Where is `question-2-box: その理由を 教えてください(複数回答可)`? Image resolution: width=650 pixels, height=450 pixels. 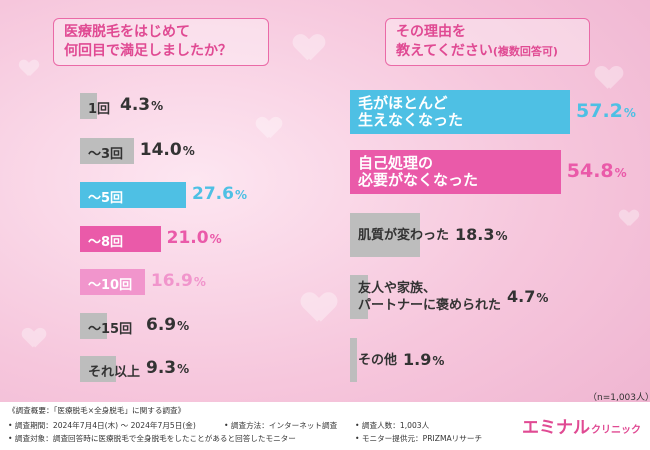 question-2-box: その理由を 教えてください(複数回答可) is located at coordinates (487, 42).